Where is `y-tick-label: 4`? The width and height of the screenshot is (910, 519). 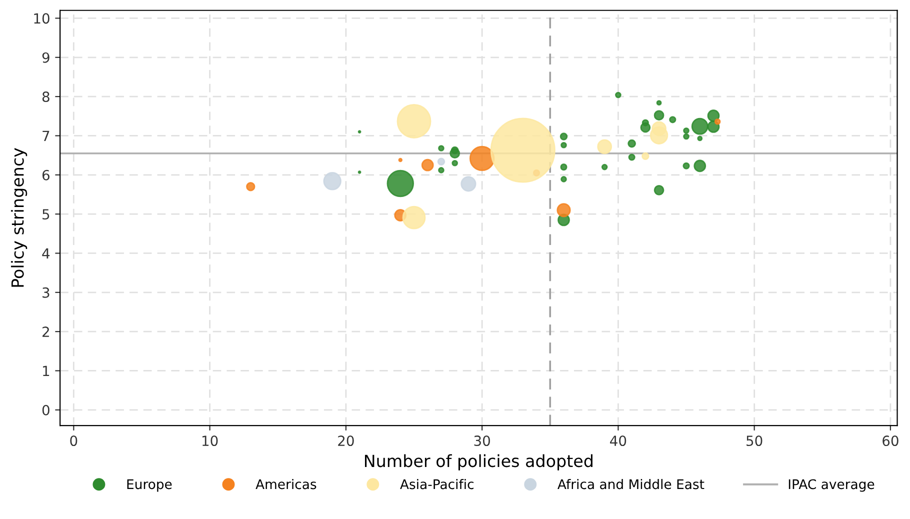 y-tick-label: 4 is located at coordinates (46, 253).